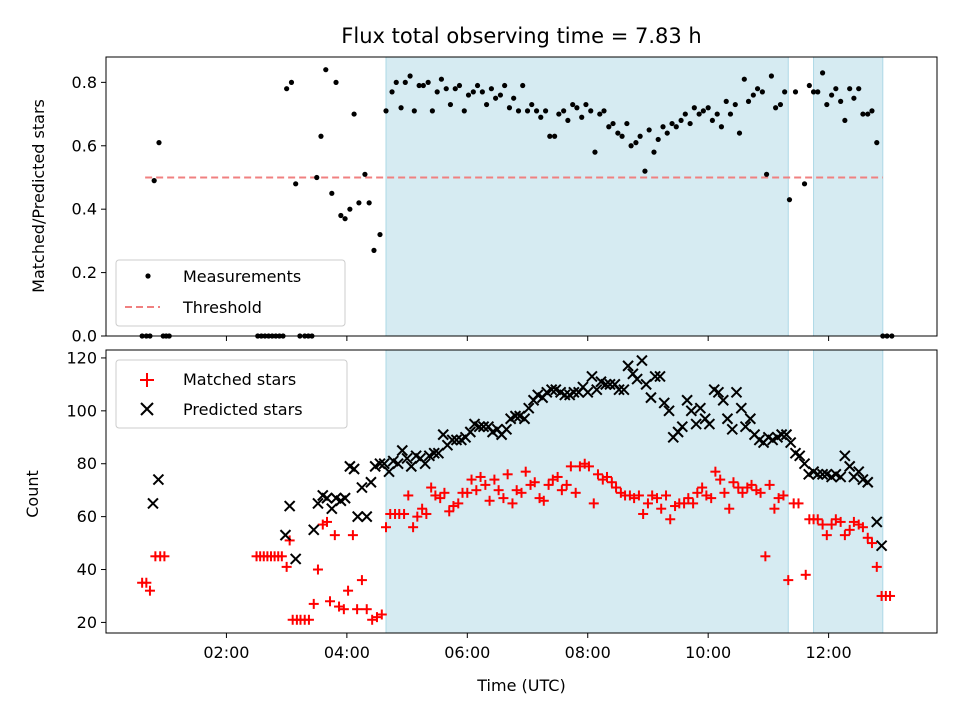 This screenshot has height=720, width=960. What do you see at coordinates (86, 490) in the screenshot?
I see `bottom-y-ticks: 20 40 60 80 100 120` at bounding box center [86, 490].